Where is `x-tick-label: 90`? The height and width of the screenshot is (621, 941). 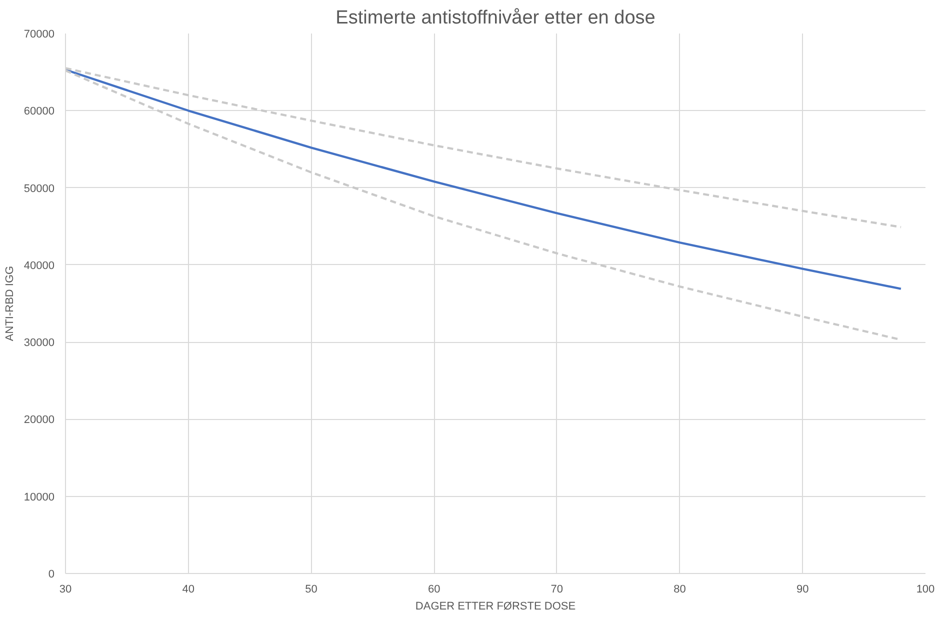
x-tick-label: 90 is located at coordinates (802, 590).